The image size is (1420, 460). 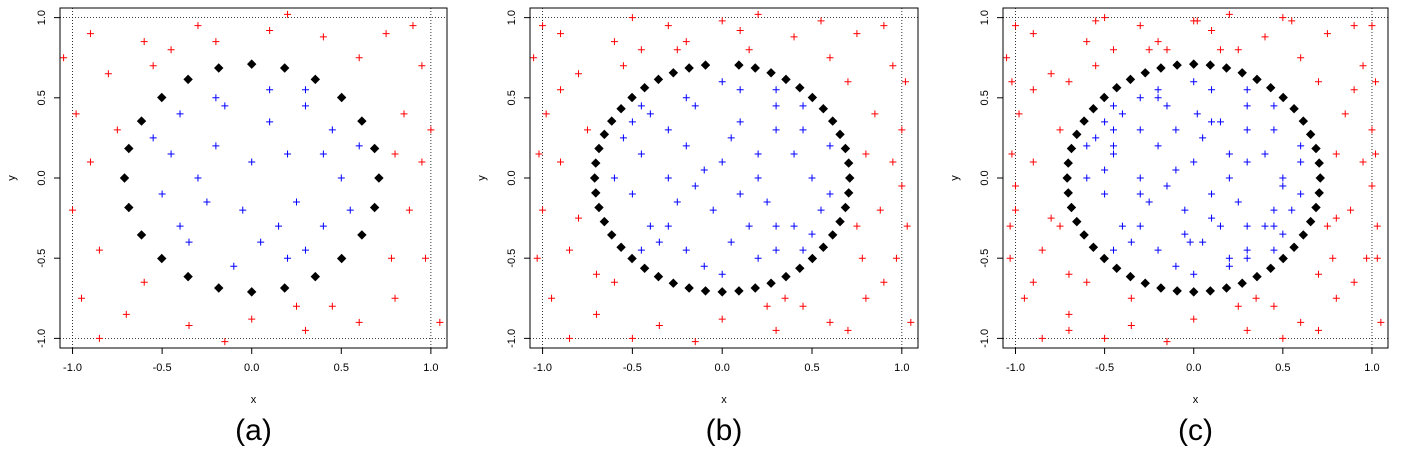 I want to click on y-tick-label: 1.0, so click(x=512, y=17).